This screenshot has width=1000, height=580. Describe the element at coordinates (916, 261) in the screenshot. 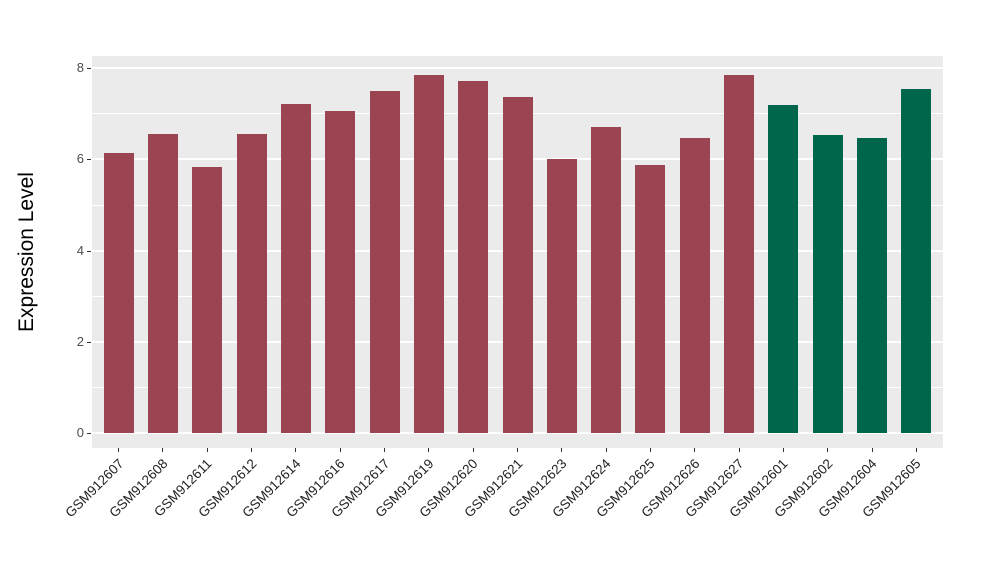

I see `bar-GSM912605` at that location.